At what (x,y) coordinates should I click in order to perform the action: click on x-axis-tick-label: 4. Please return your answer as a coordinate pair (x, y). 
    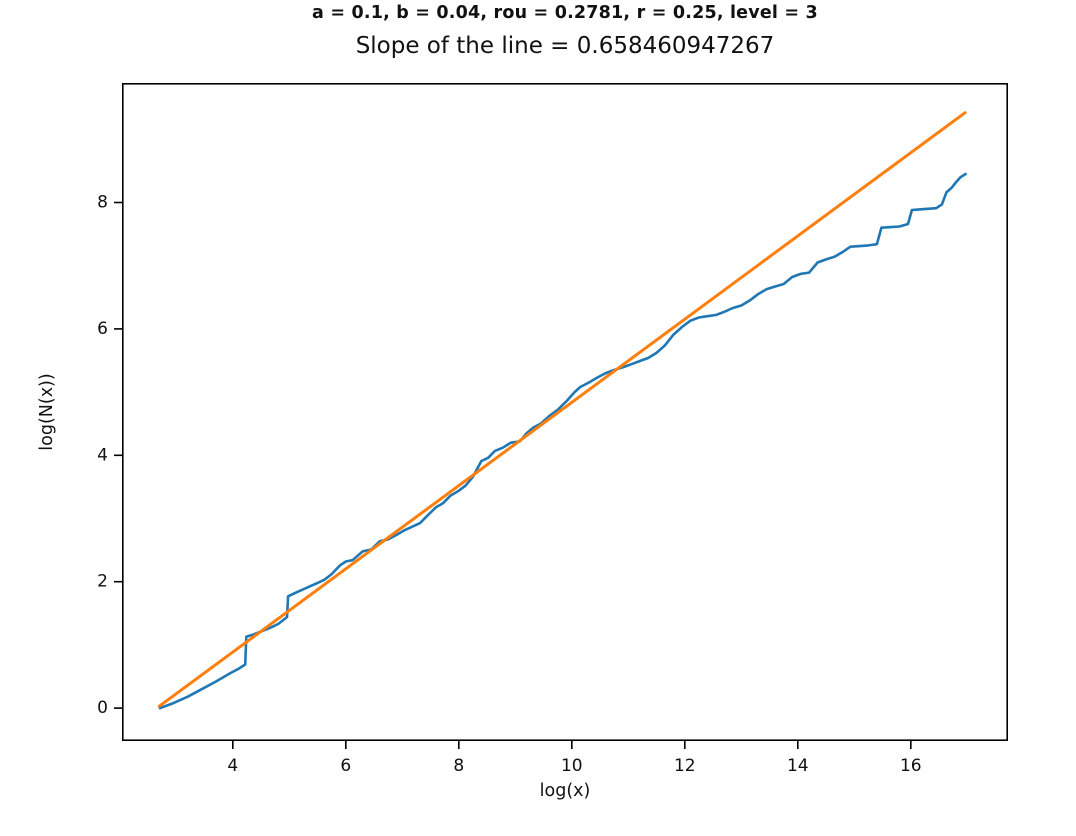
    Looking at the image, I should click on (232, 766).